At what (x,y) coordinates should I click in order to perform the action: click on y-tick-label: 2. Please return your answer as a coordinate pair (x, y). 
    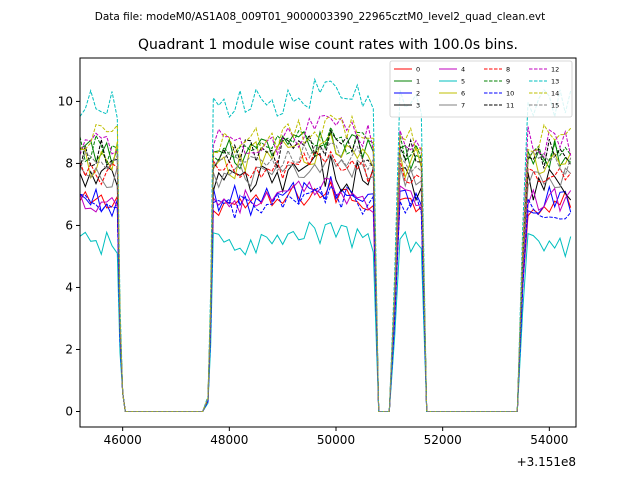
    Looking at the image, I should click on (69, 349).